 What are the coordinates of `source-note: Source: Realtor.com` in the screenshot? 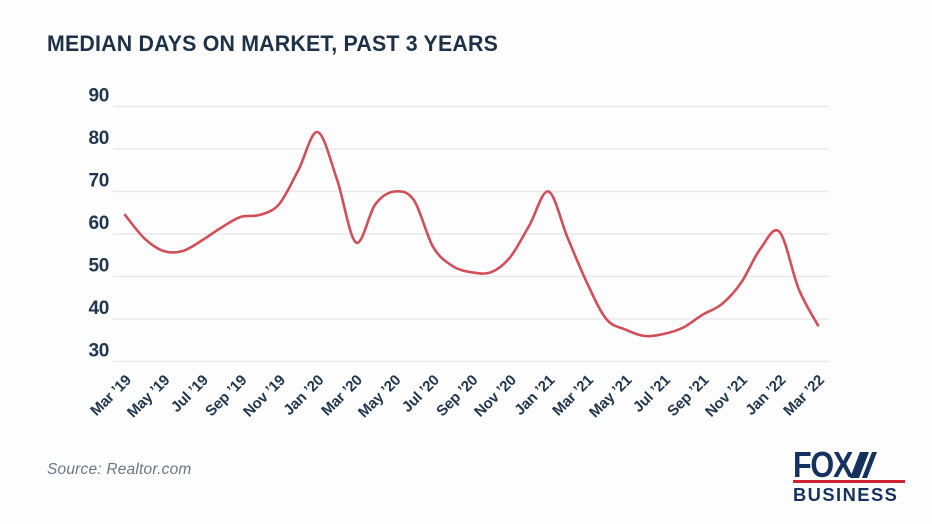 It's located at (119, 469).